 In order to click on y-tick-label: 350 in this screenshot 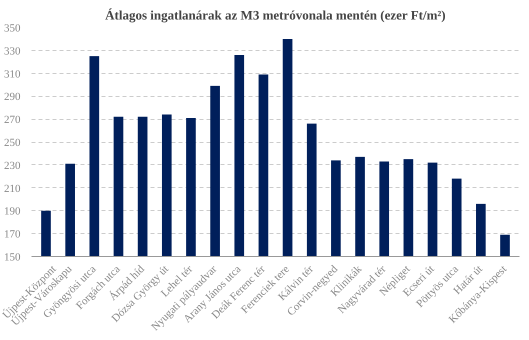, I will do `click(12, 28)`.